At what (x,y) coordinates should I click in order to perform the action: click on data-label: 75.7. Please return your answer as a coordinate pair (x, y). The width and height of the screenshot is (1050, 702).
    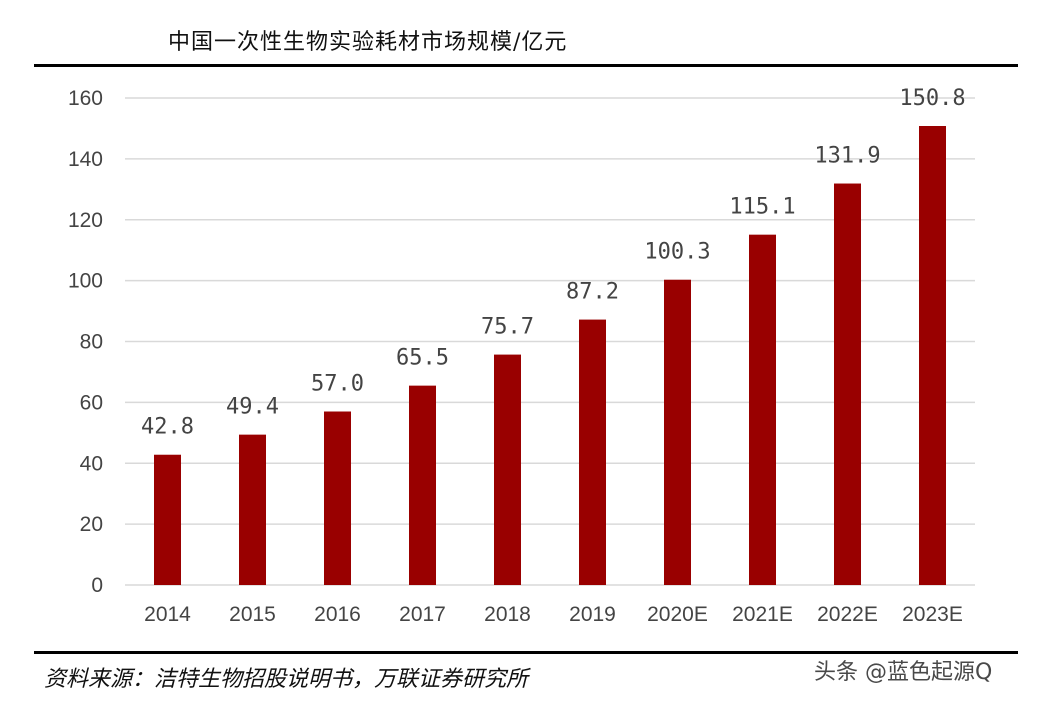
    Looking at the image, I should click on (507, 327).